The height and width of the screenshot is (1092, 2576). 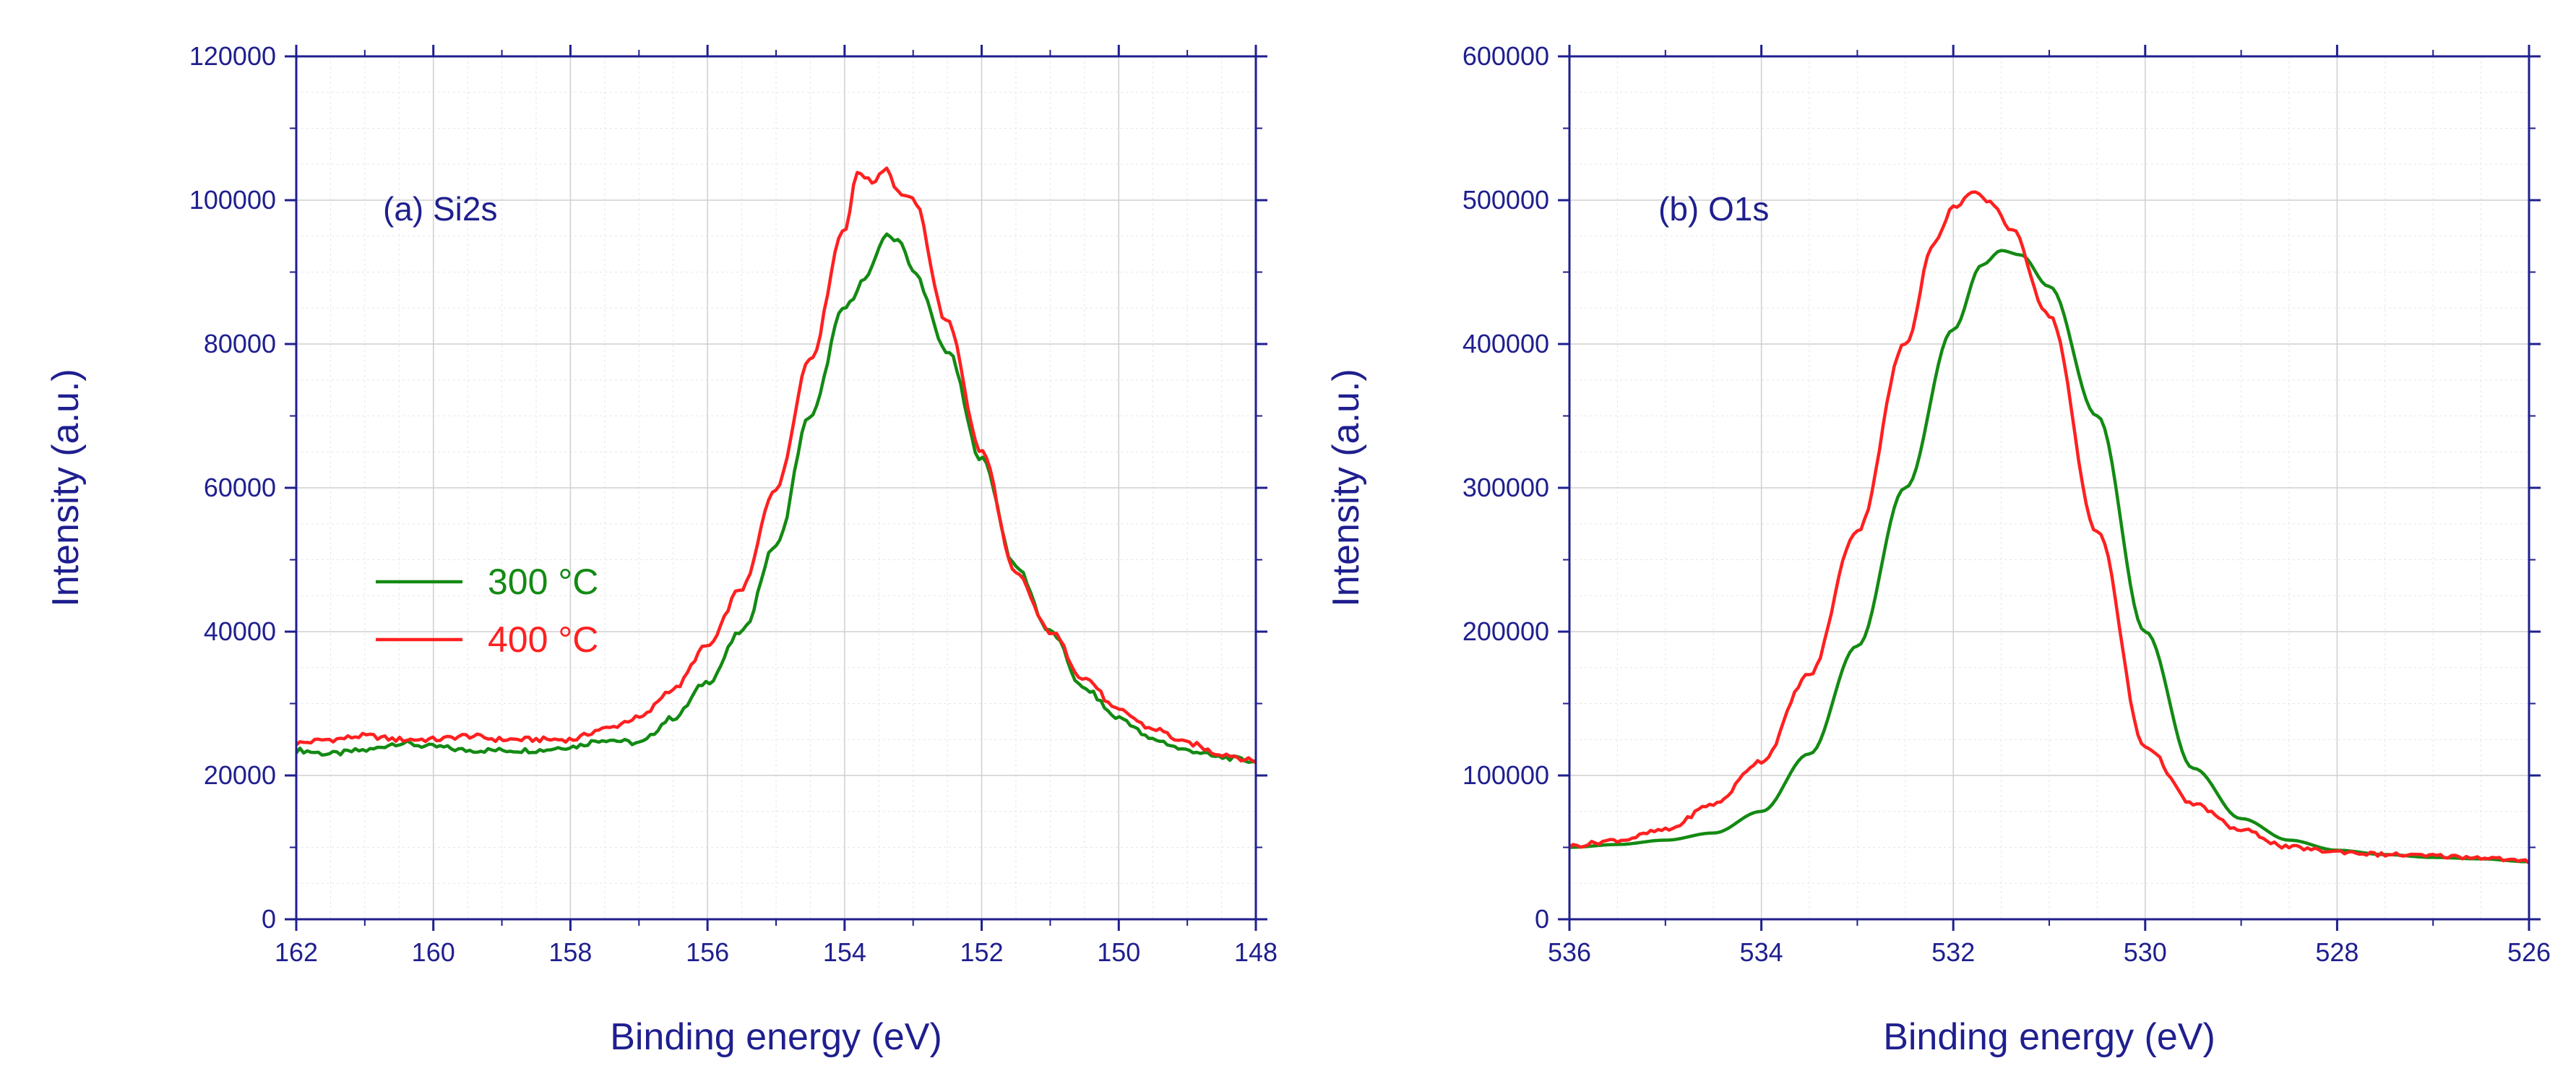 What do you see at coordinates (570, 952) in the screenshot?
I see `x-tick-label: 158` at bounding box center [570, 952].